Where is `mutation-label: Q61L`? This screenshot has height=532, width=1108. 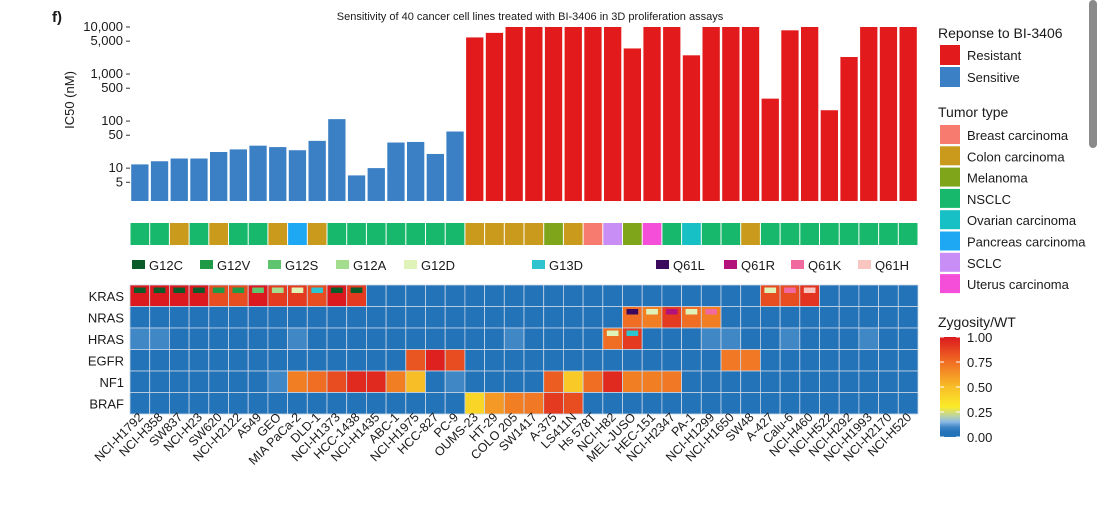
mutation-label: Q61L is located at coordinates (689, 265).